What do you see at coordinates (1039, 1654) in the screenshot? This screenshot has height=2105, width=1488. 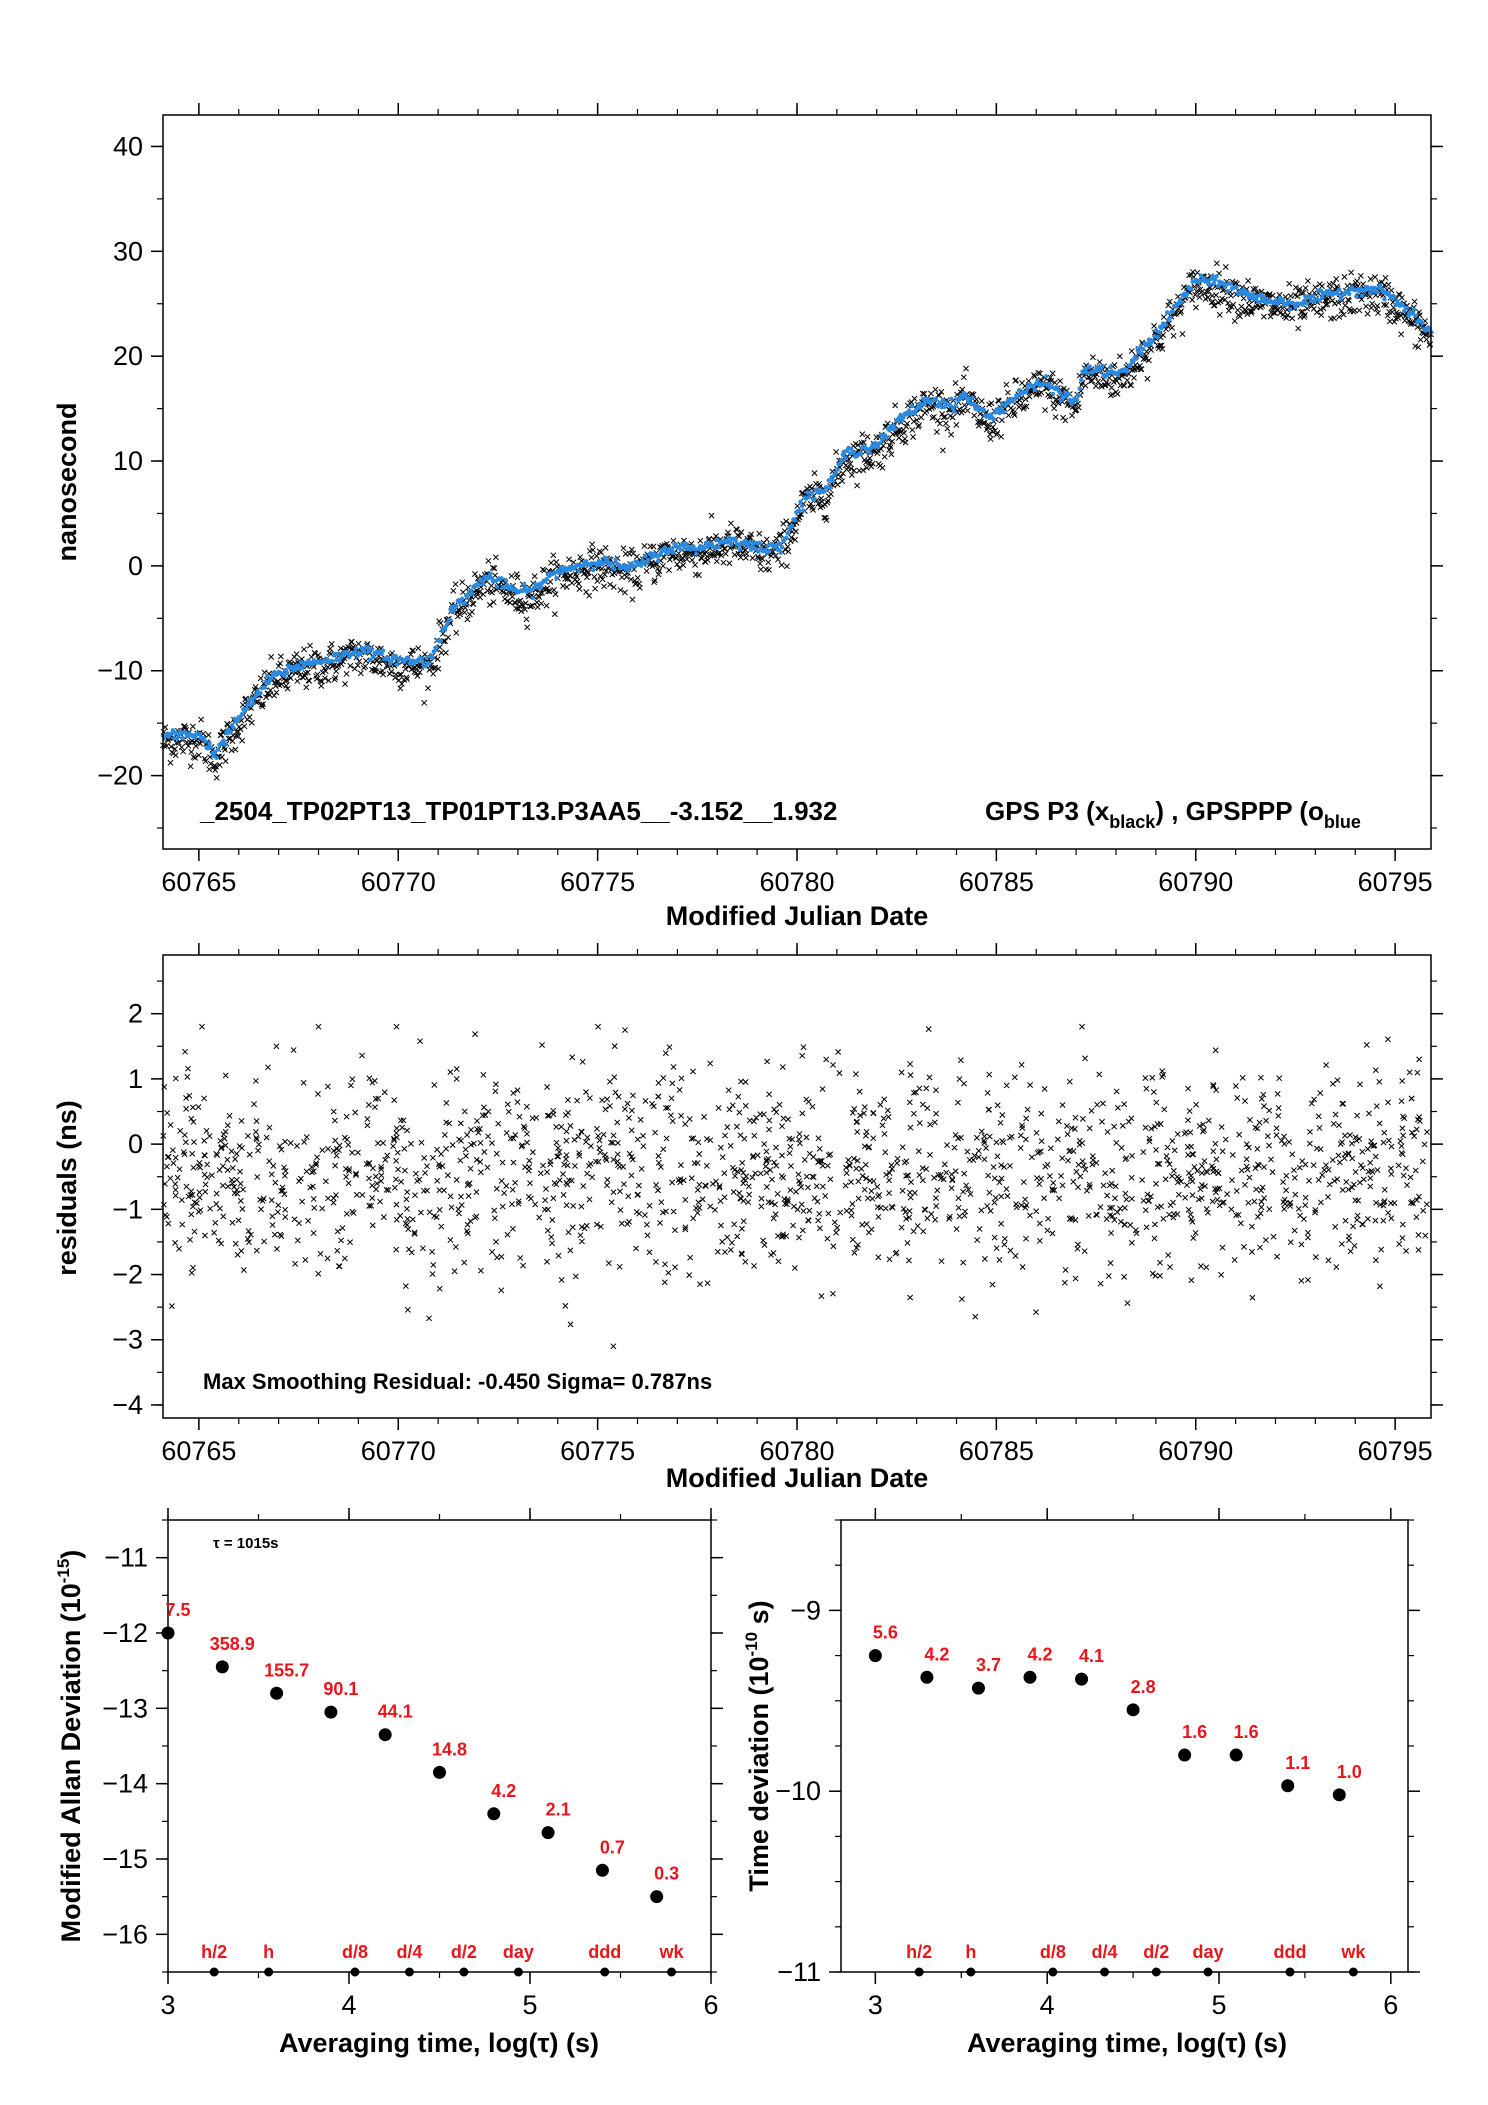 I see `tdev-point-label: 4.2` at bounding box center [1039, 1654].